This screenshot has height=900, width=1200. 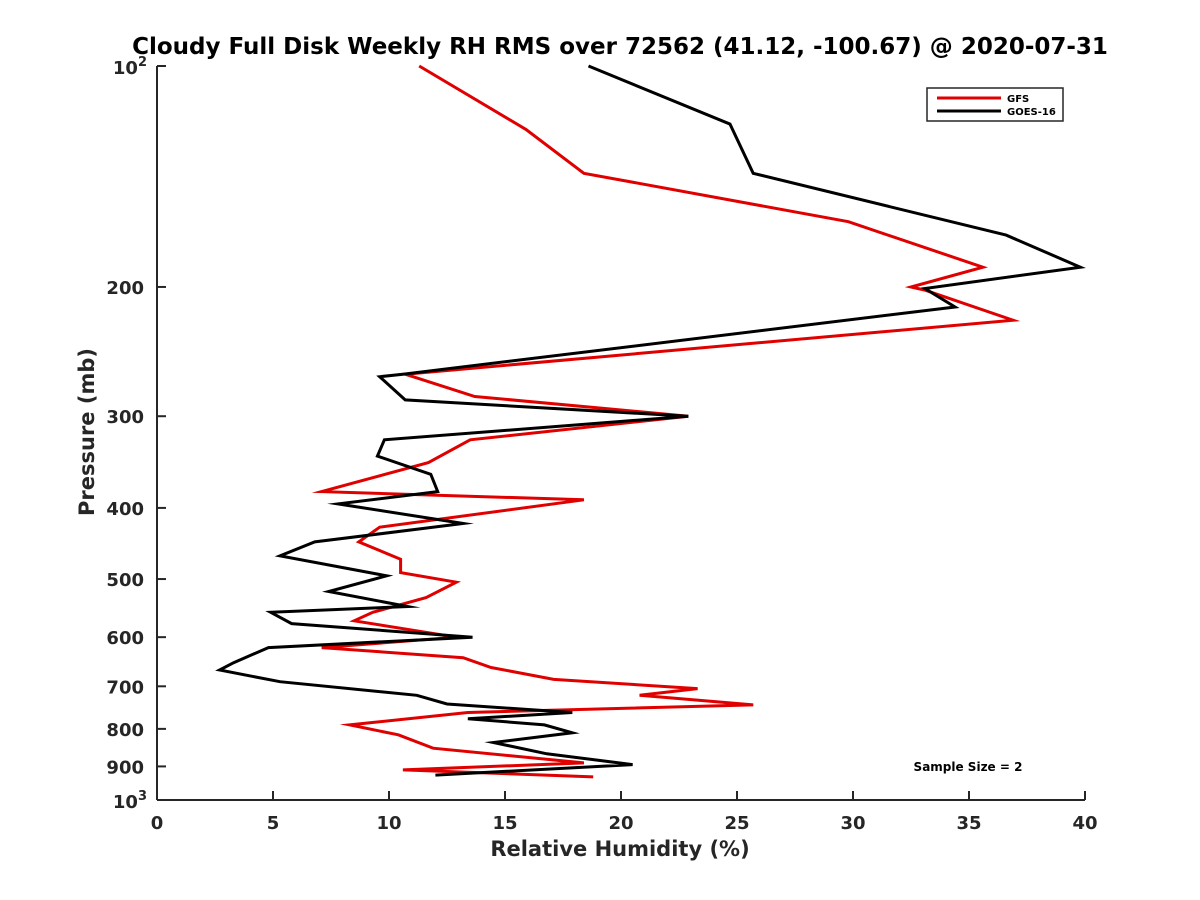 I want to click on y-axis-label: Pressure (mb), so click(x=87, y=432).